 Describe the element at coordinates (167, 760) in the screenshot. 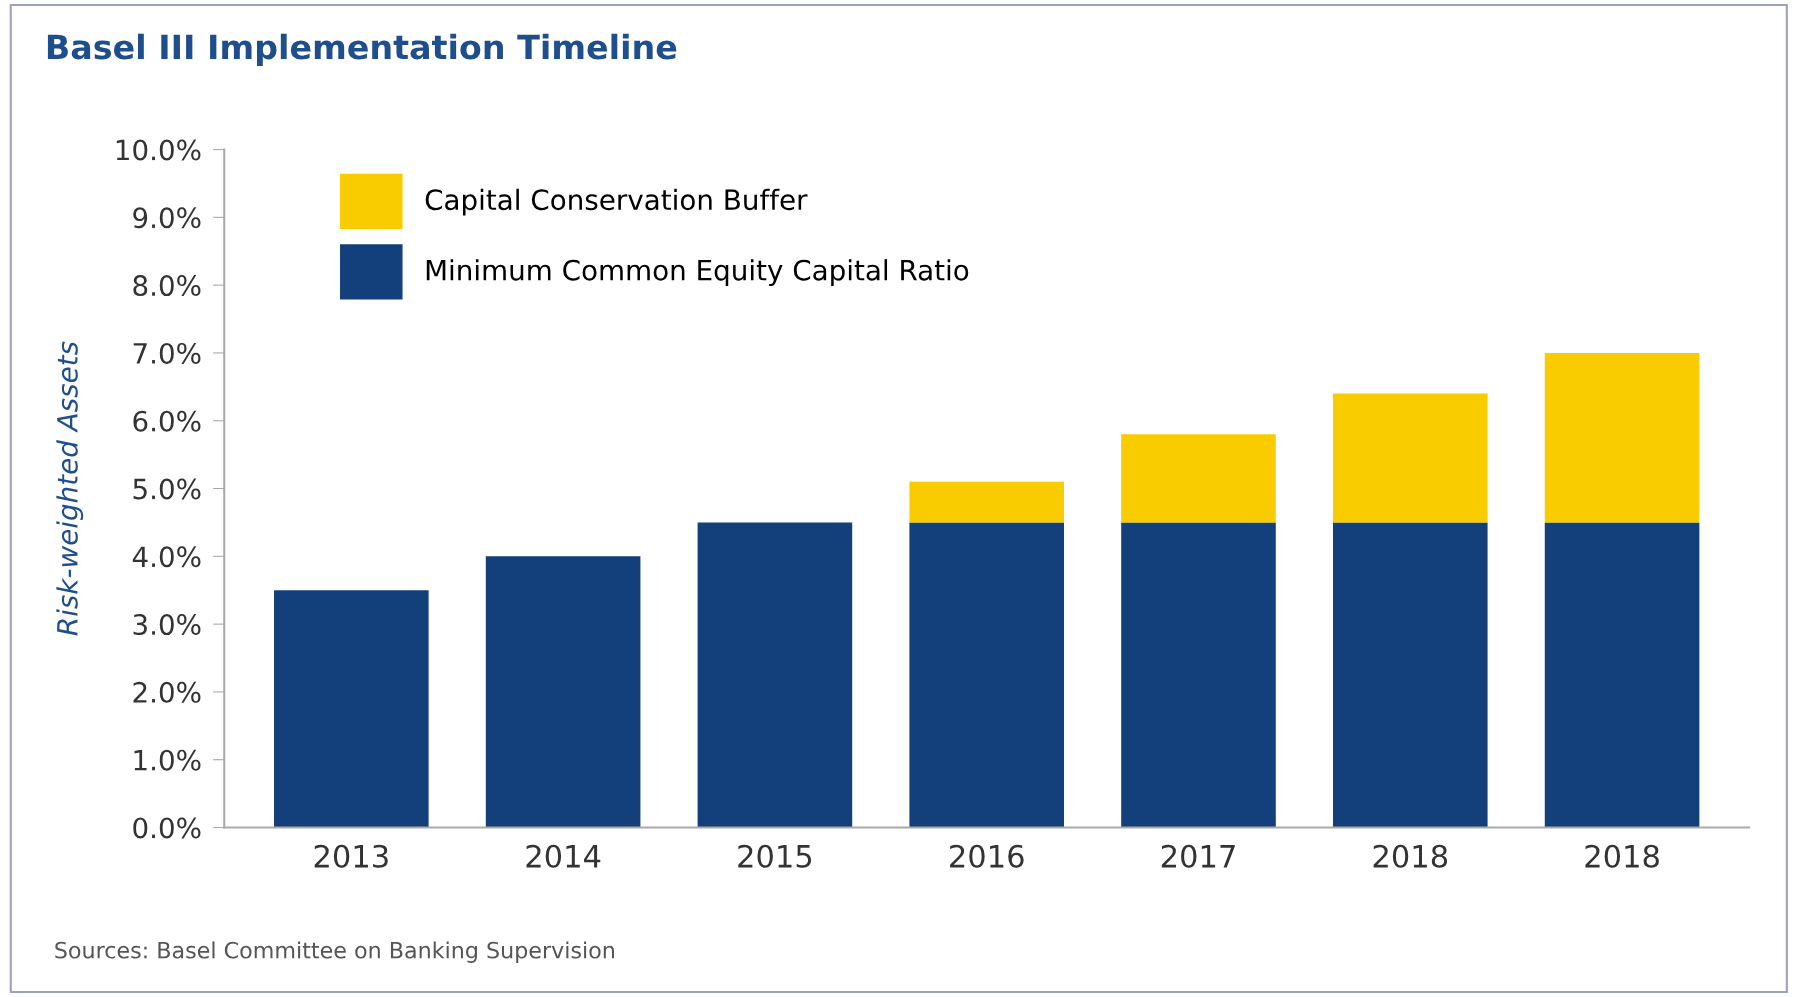

I see `y-tick-label: 1.0%` at that location.